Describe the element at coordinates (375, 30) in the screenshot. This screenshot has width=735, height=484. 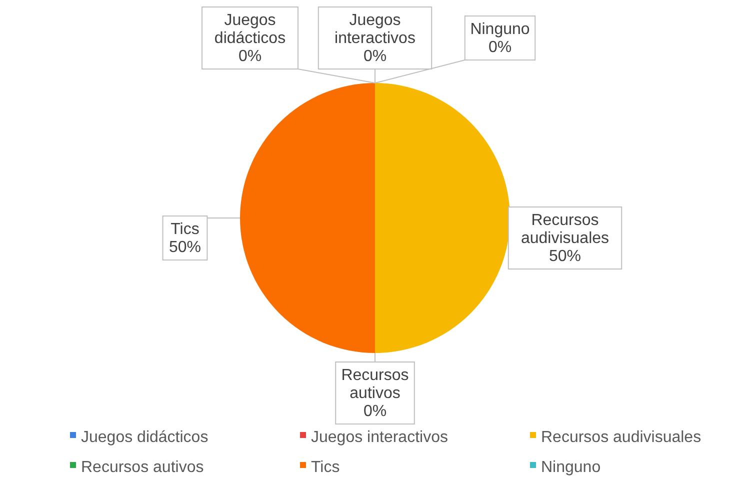
I see `category-label: Juegos interactivos` at that location.